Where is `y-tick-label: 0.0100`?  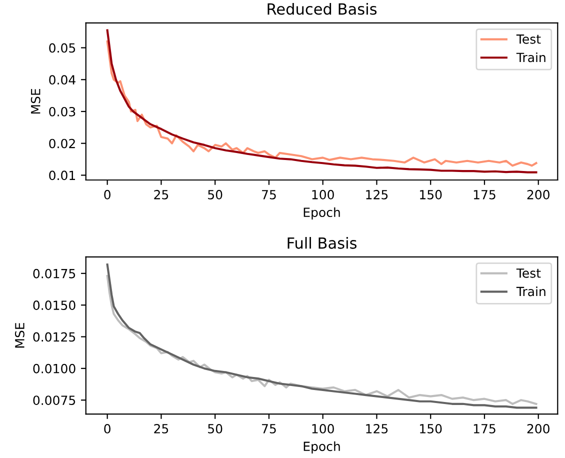 y-tick-label: 0.0100 is located at coordinates (54, 369).